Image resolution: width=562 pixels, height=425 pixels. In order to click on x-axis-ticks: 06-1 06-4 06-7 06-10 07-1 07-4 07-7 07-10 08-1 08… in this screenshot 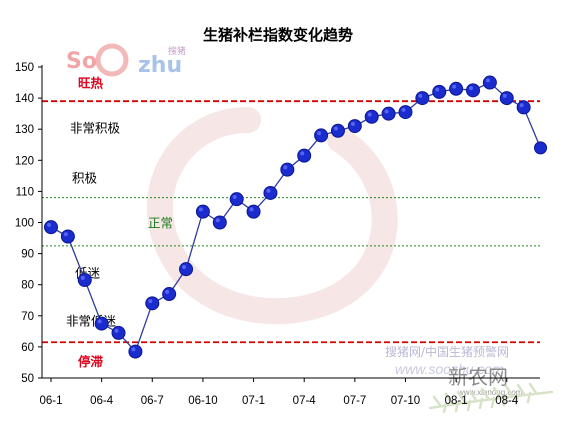, I will do `click(279, 392)`.